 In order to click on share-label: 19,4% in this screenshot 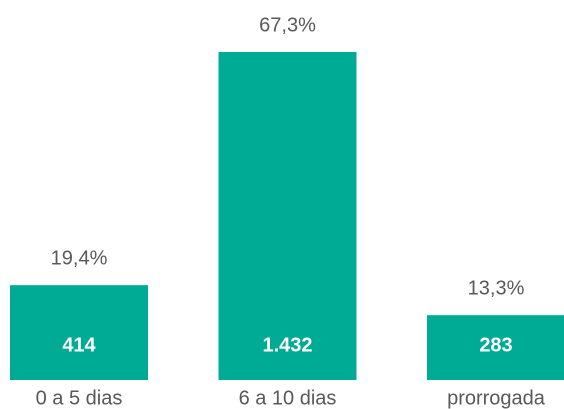, I will do `click(79, 258)`.